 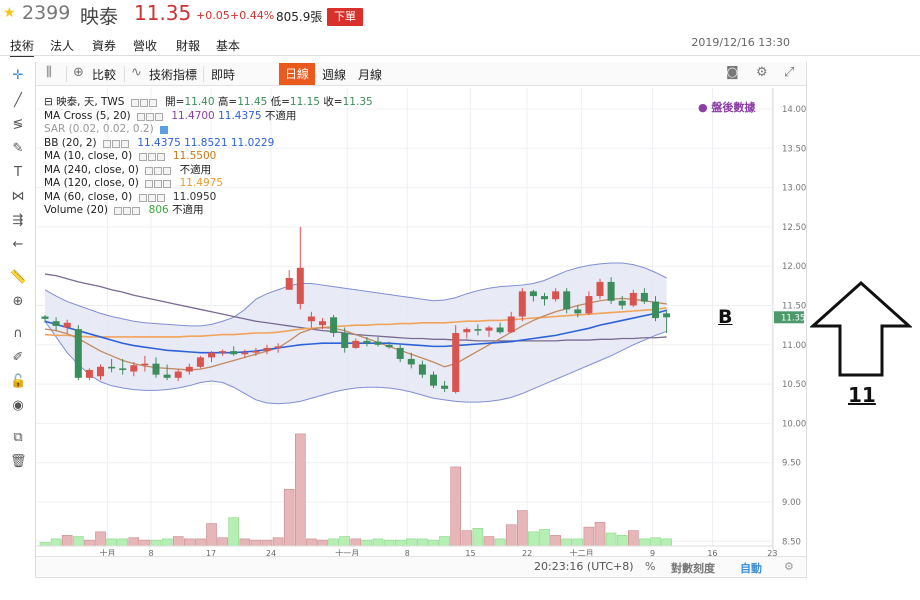 What do you see at coordinates (62, 46) in the screenshot?
I see `menu-institutional: 法人` at bounding box center [62, 46].